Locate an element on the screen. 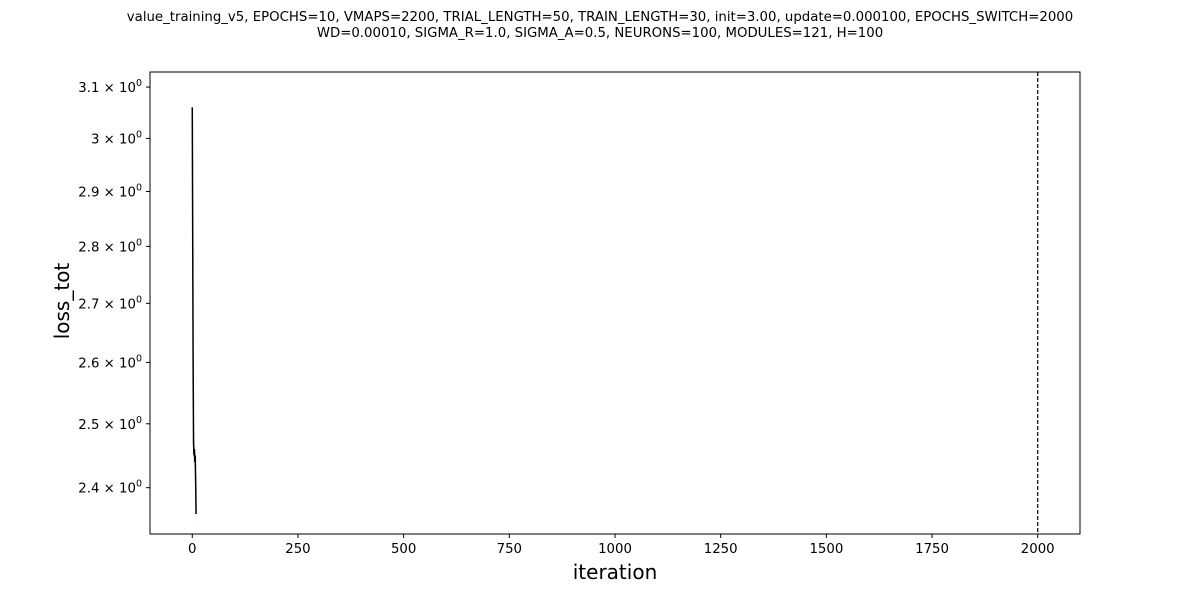 Image resolution: width=1200 pixels, height=600 pixels. y-tick-label: 3.1 × 100 is located at coordinates (110, 87).